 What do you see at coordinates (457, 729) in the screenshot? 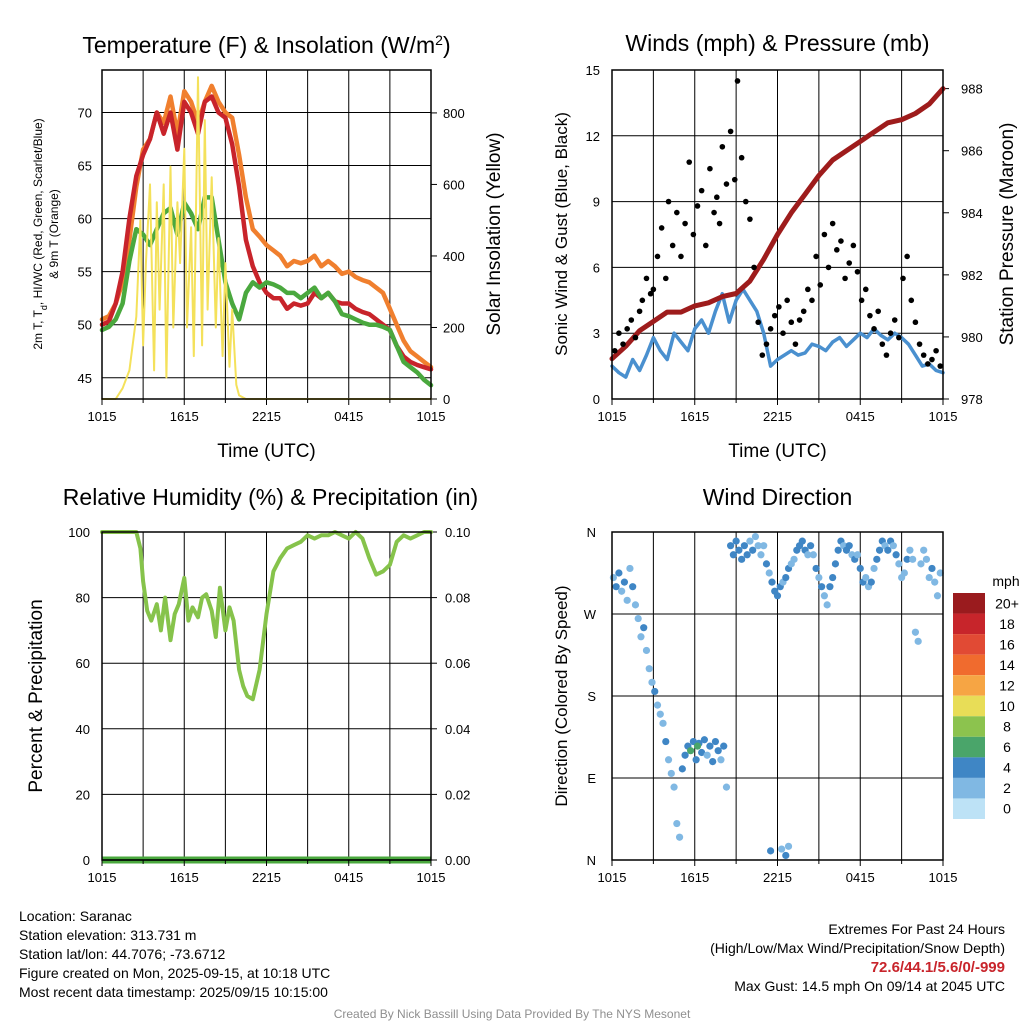
I see `y2-tick-label: 0.04` at bounding box center [457, 729].